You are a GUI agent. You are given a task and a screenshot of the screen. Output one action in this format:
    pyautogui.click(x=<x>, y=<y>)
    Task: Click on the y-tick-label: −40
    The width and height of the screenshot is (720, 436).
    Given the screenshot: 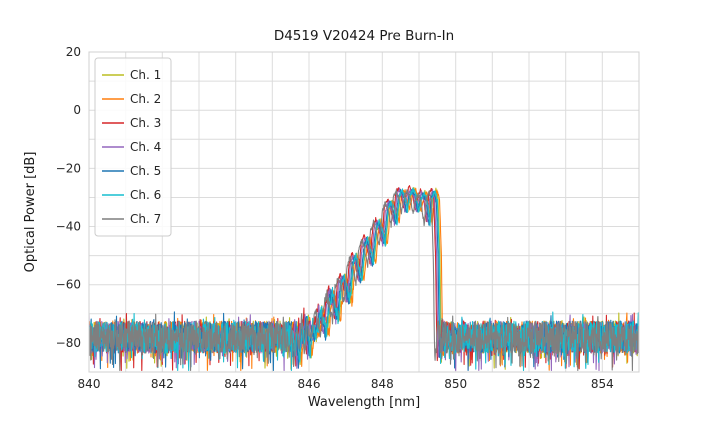 What is the action you would take?
    pyautogui.click(x=68, y=227)
    